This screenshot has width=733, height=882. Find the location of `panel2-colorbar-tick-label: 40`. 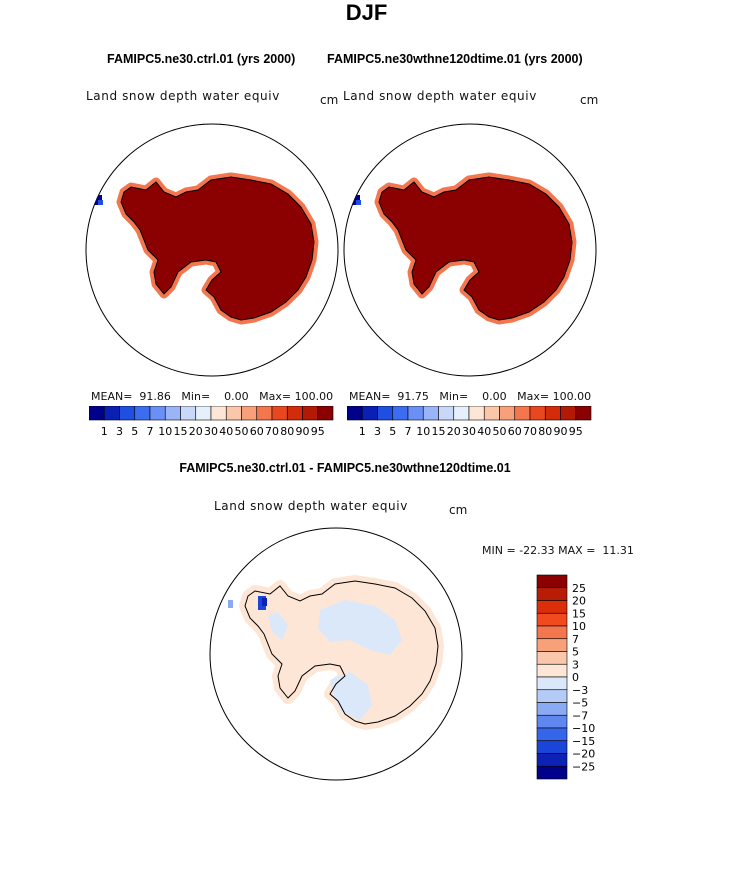

panel2-colorbar-tick-label: 40 is located at coordinates (484, 431).